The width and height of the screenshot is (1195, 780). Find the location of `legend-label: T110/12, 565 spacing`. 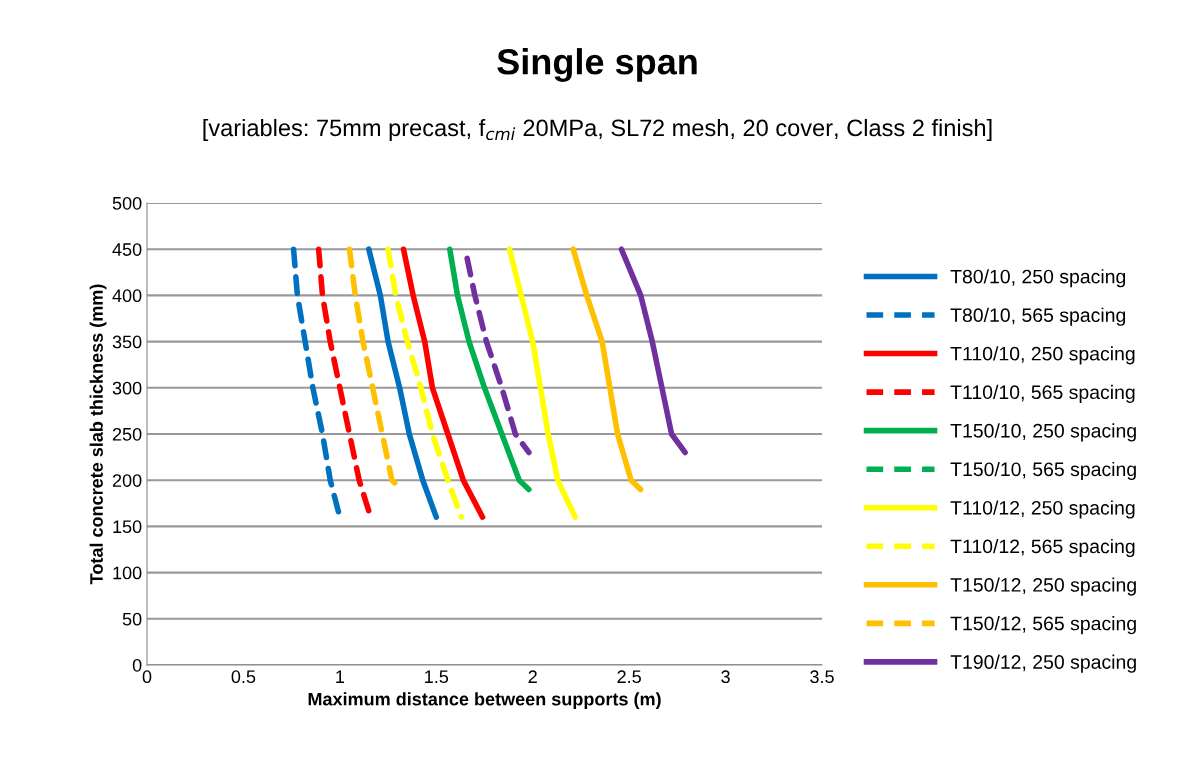

legend-label: T110/12, 565 spacing is located at coordinates (1042, 548).